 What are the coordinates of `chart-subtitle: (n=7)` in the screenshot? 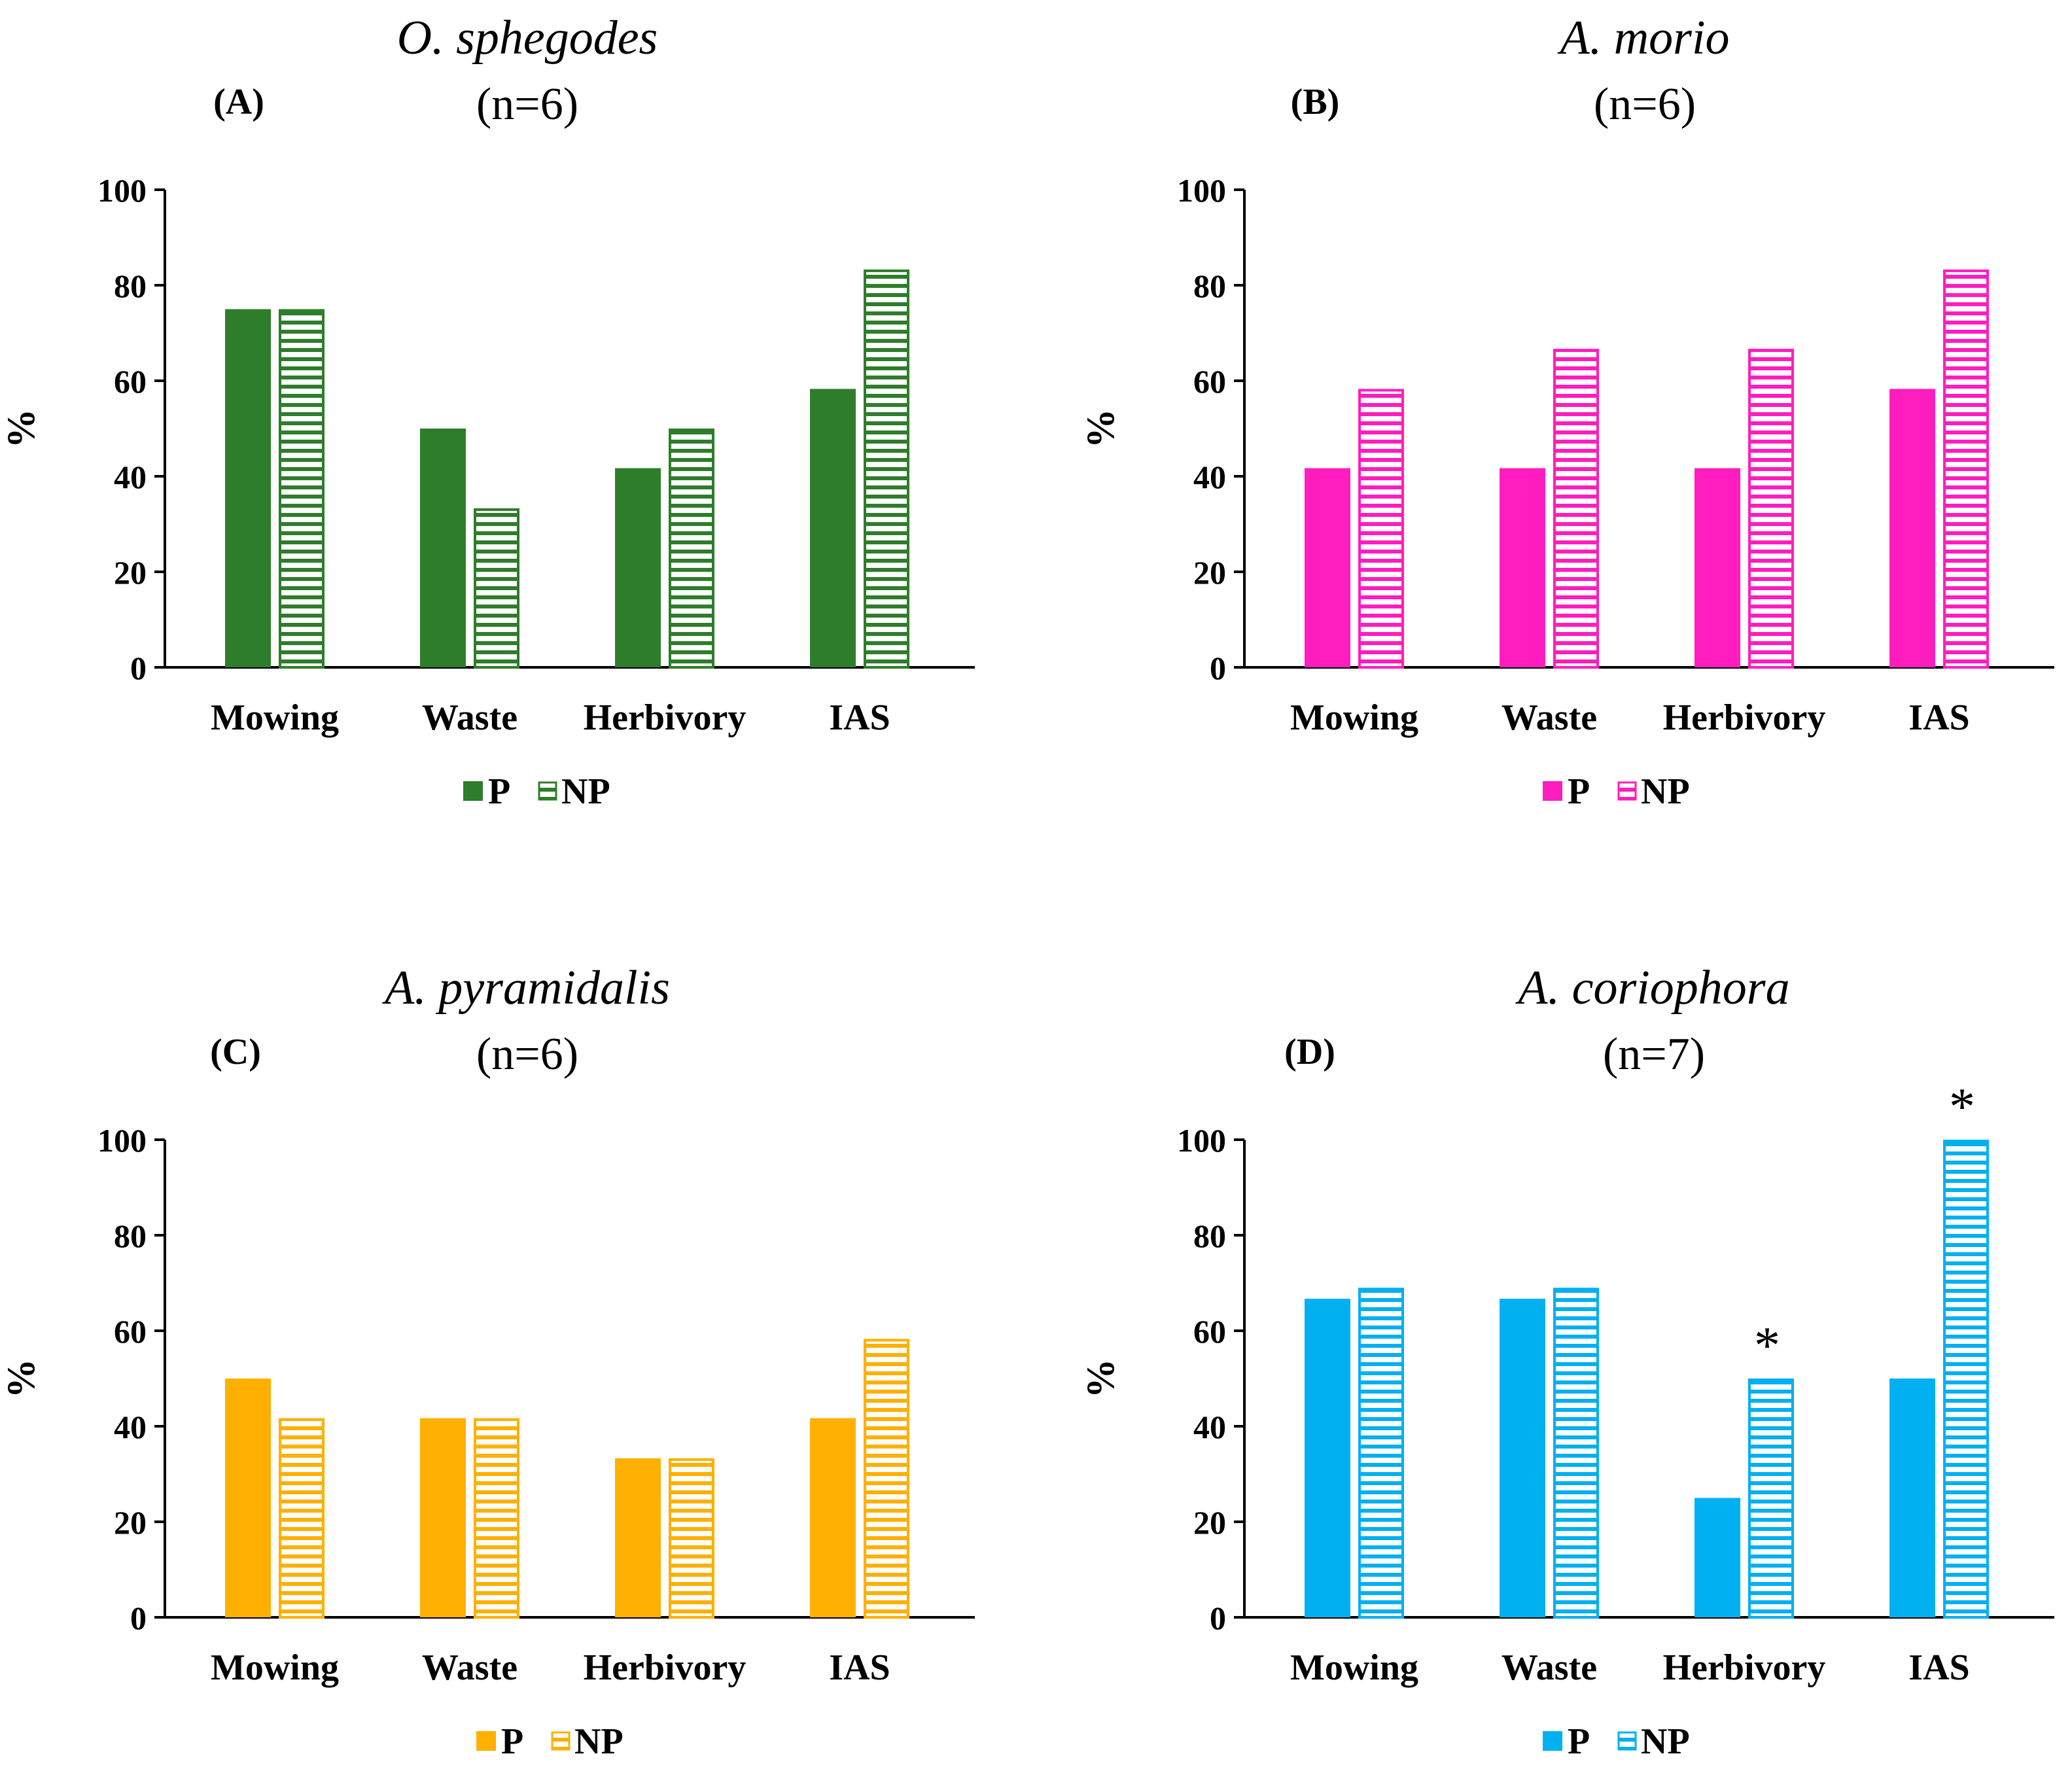 It's located at (1654, 1054).